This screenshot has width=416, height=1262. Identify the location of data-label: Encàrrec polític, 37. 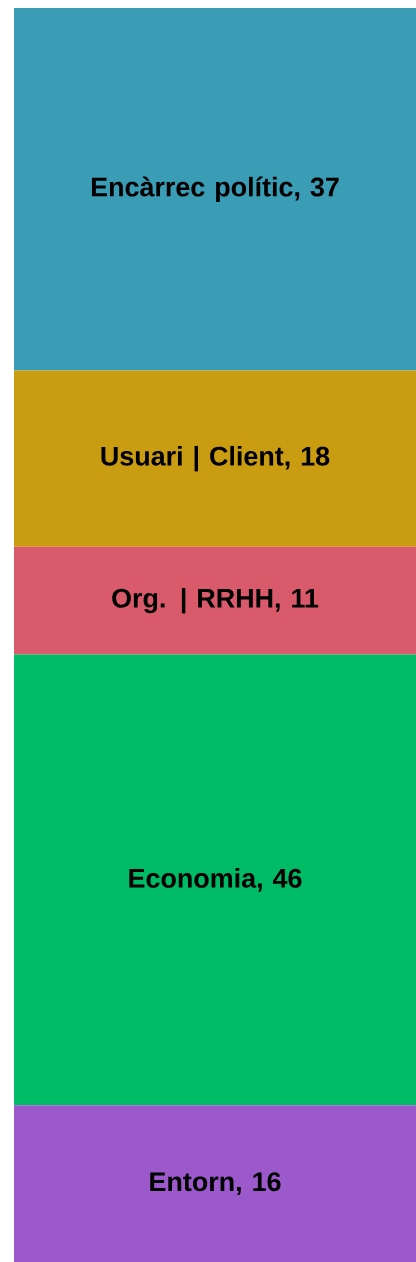
(215, 189).